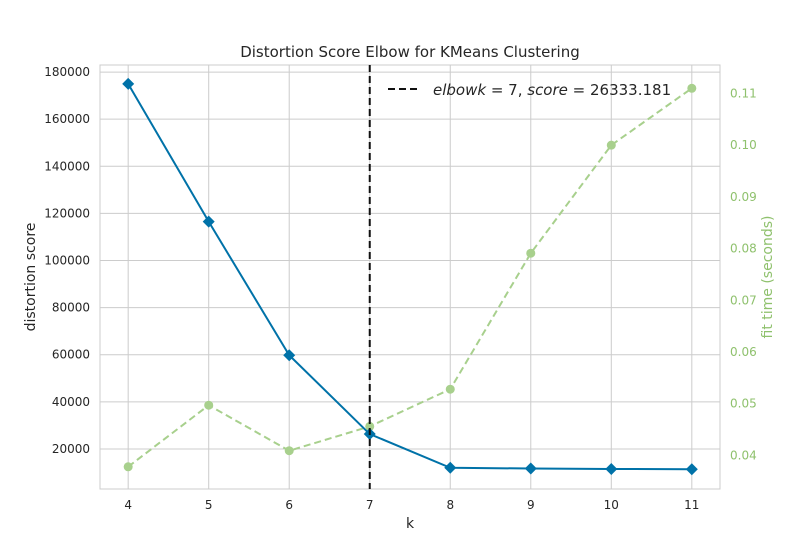  Describe the element at coordinates (691, 505) in the screenshot. I see `x-tick-label: 11` at that location.